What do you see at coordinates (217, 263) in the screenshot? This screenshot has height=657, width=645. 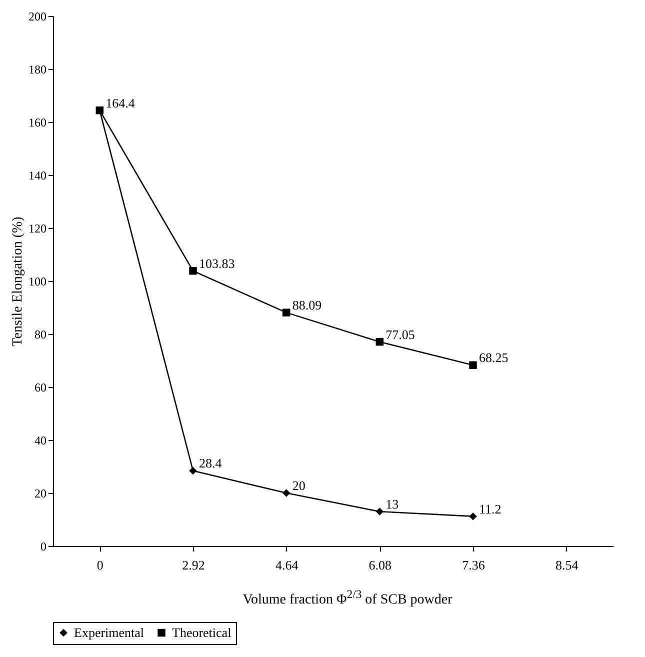 I see `data-label: 103.83` at bounding box center [217, 263].